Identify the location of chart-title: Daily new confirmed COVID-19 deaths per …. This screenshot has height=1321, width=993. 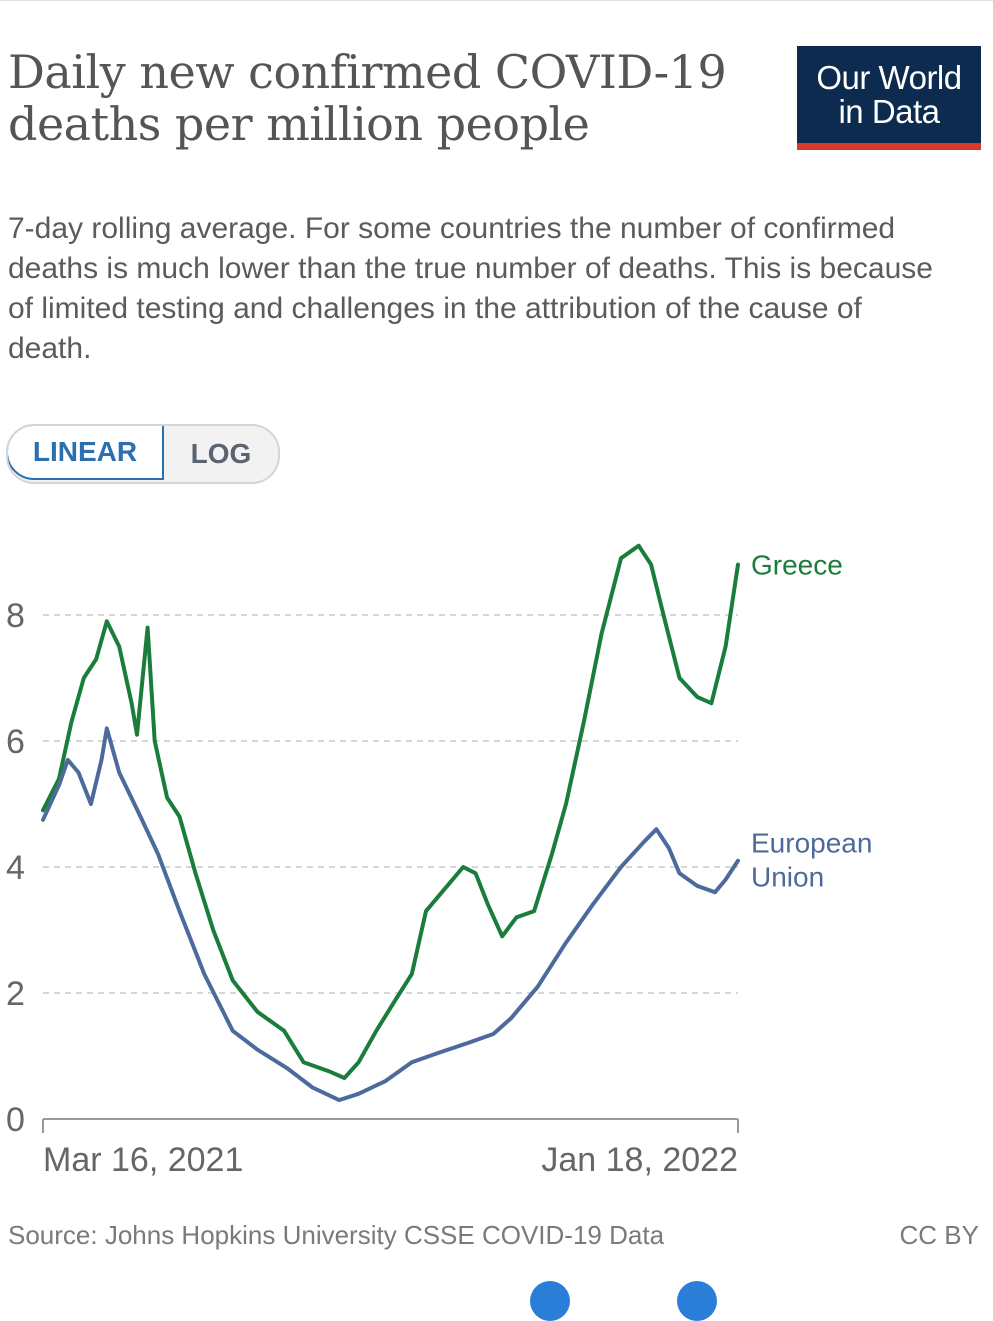
(367, 98).